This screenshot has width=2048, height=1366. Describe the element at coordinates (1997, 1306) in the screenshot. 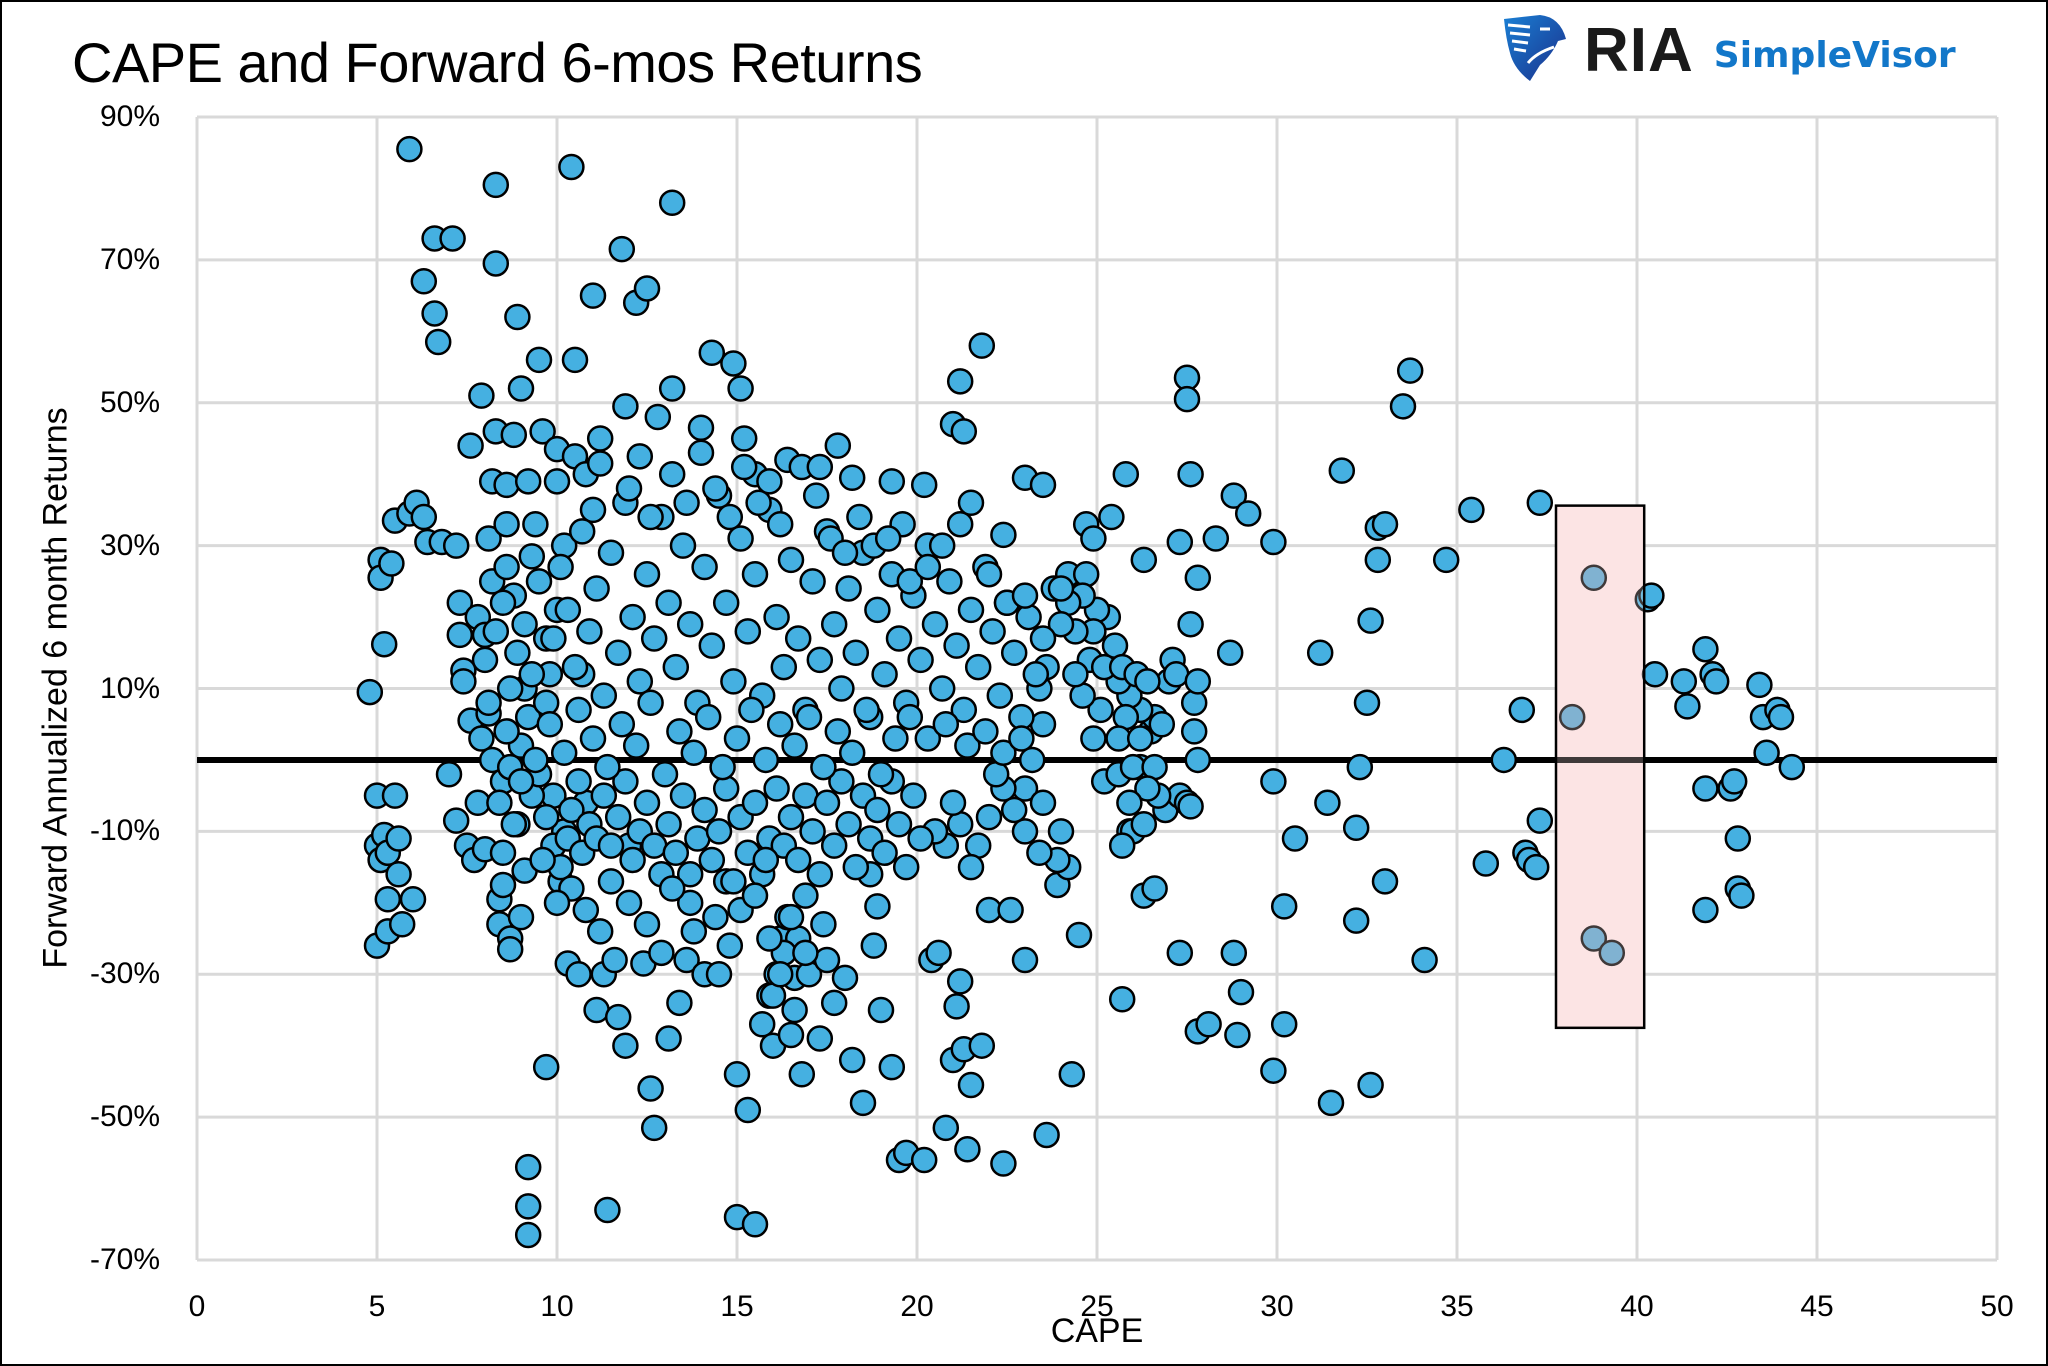

I see `x-tick-label: 50` at that location.